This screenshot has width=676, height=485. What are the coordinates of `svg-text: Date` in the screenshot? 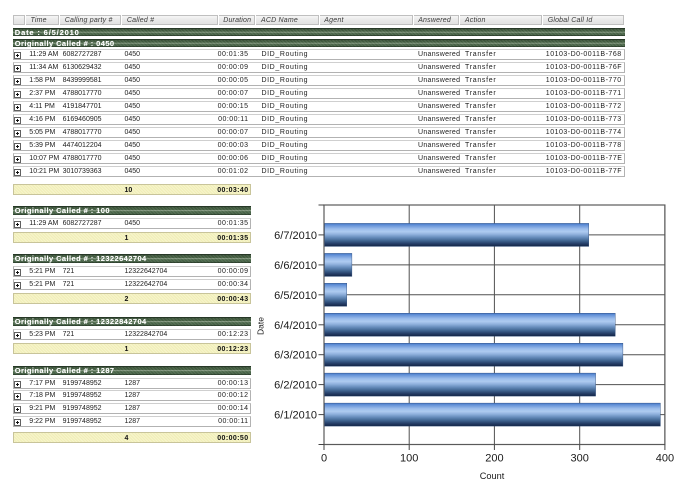 It's located at (261, 326).